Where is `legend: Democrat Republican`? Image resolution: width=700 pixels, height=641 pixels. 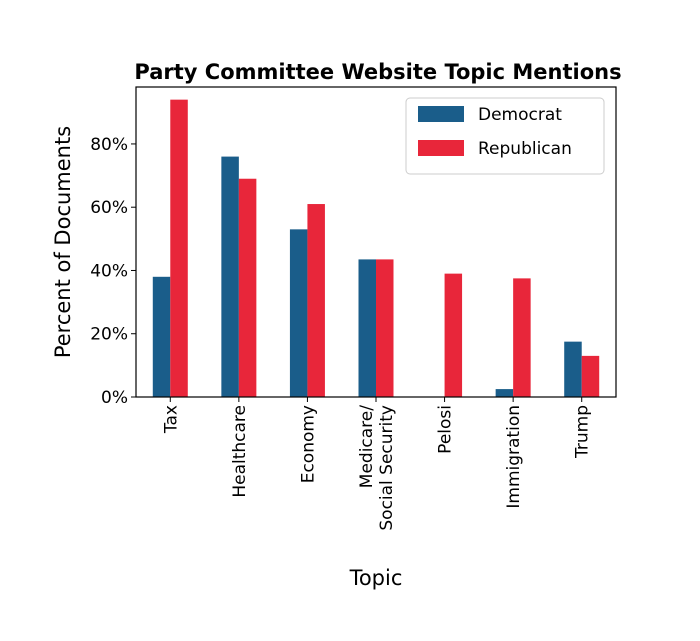
legend: Democrat Republican is located at coordinates (505, 136).